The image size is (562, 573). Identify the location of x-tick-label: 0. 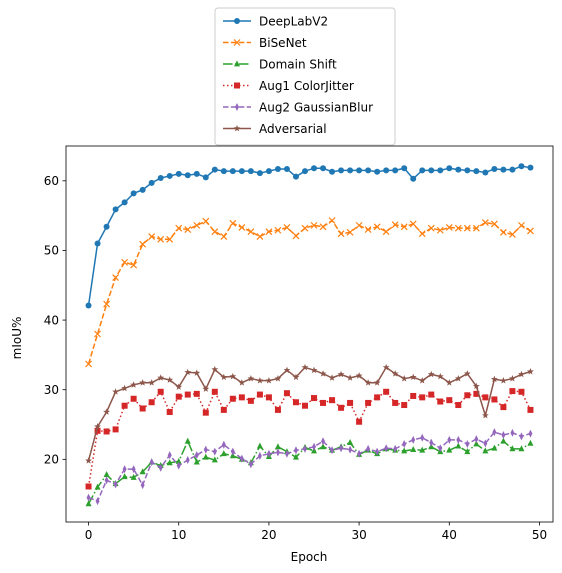
(89, 535).